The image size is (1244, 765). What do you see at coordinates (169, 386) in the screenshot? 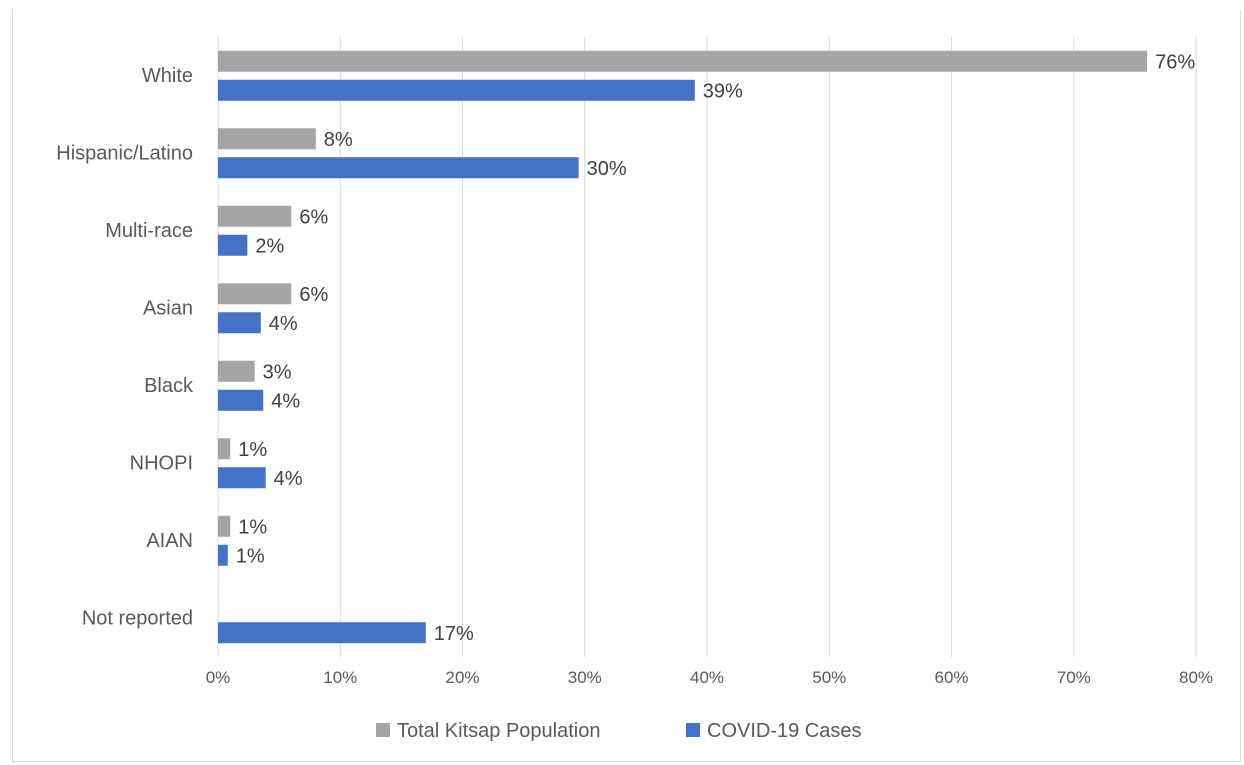
I see `category-label: Black` at bounding box center [169, 386].